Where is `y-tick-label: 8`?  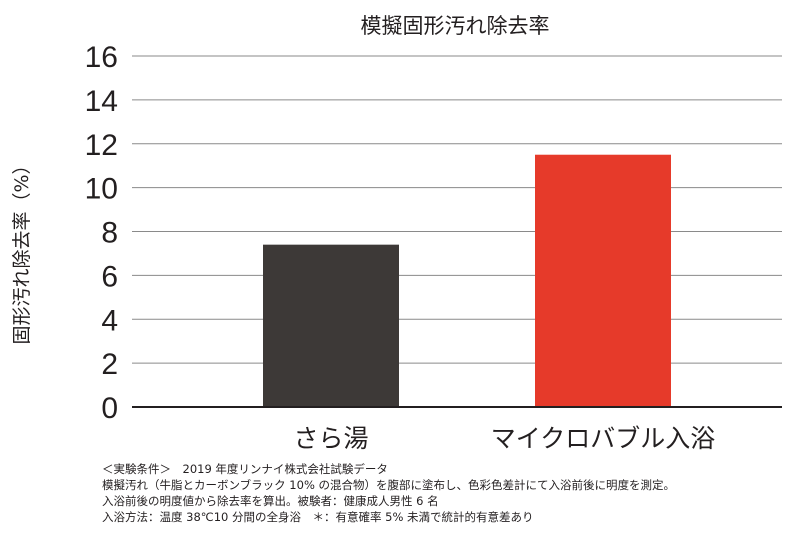
y-tick-label: 8 is located at coordinates (109, 233).